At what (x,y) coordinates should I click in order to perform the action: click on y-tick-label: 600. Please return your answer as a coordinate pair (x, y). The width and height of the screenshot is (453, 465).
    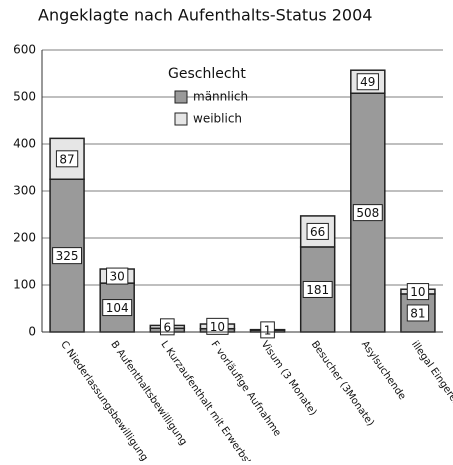
    Looking at the image, I should click on (24, 50).